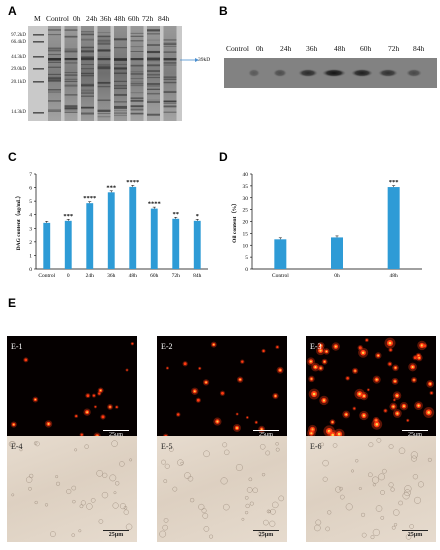 The image size is (440, 550). What do you see at coordinates (72, 389) in the screenshot?
I see `micrograph-e1: E-1 25μm` at bounding box center [72, 389].